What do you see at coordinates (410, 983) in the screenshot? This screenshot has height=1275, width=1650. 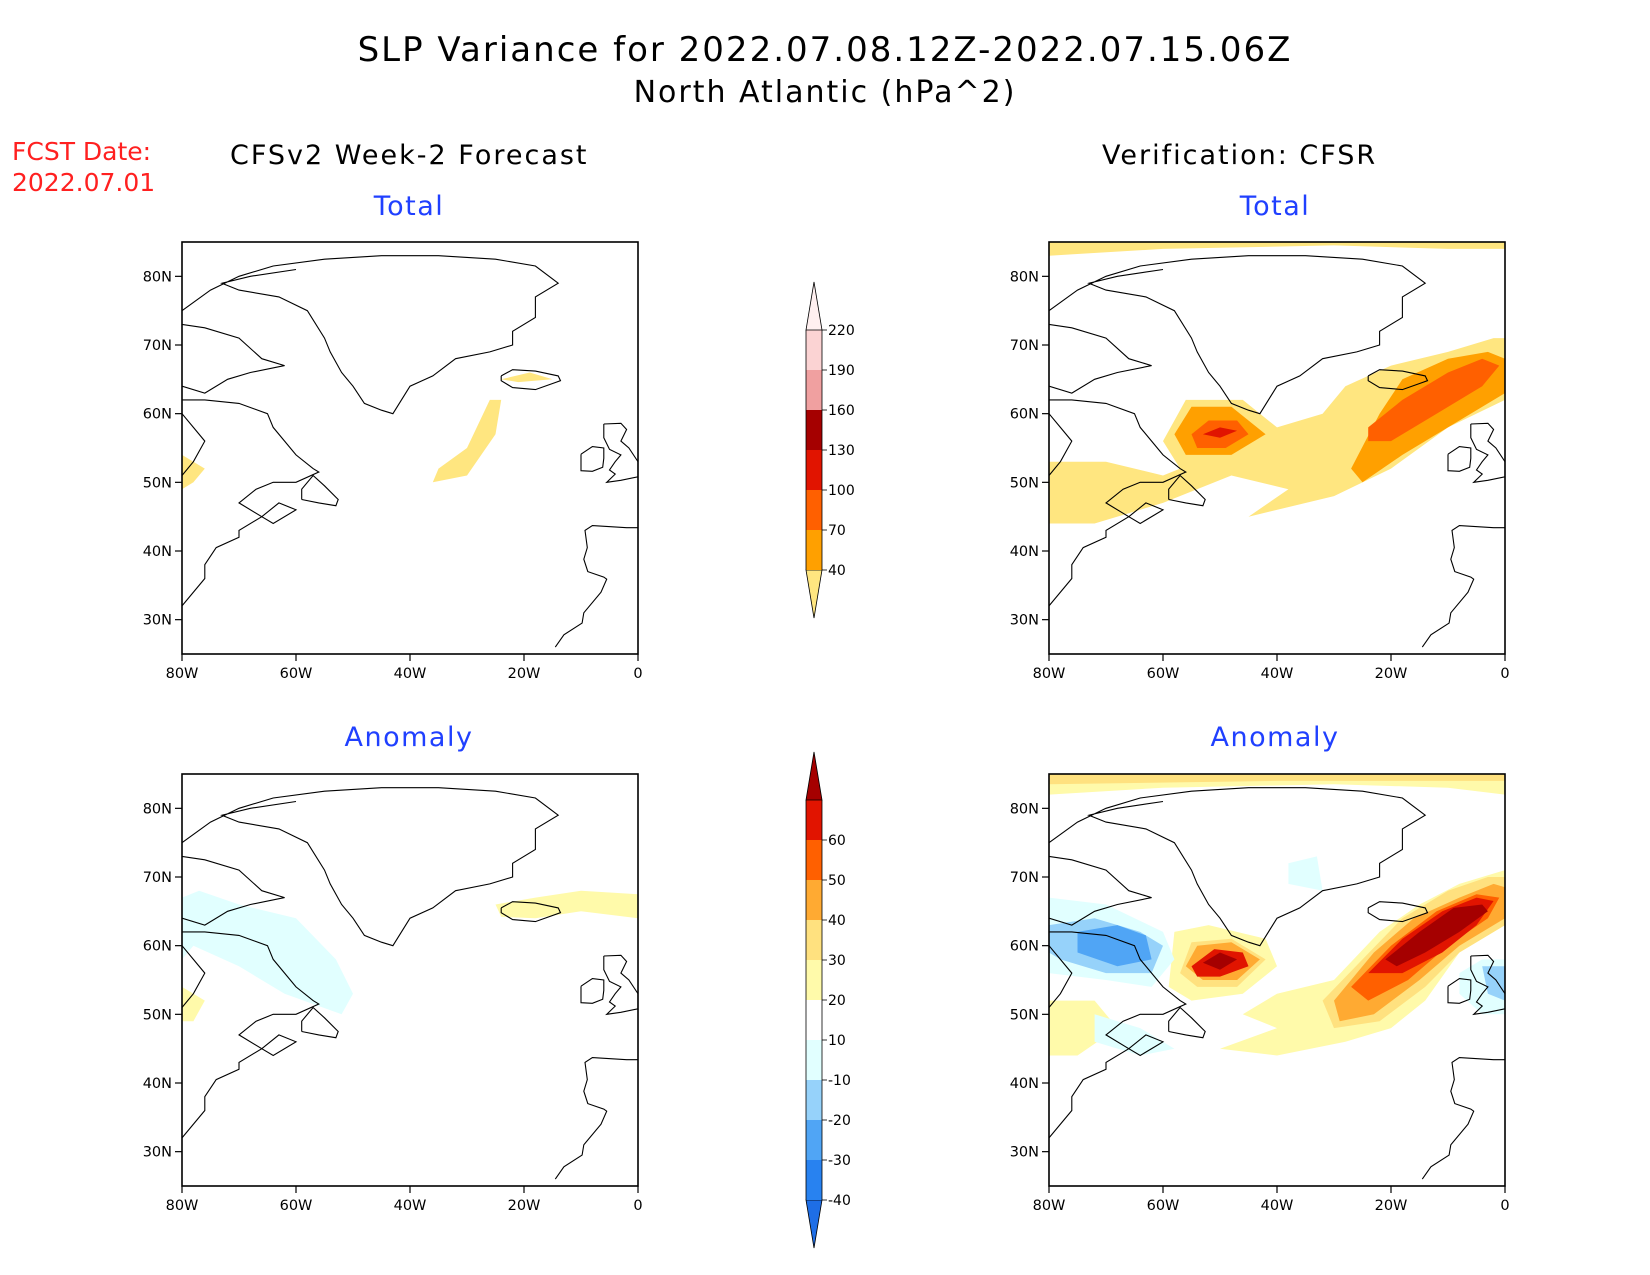 I see `map-panel-fcst-anomaly` at bounding box center [410, 983].